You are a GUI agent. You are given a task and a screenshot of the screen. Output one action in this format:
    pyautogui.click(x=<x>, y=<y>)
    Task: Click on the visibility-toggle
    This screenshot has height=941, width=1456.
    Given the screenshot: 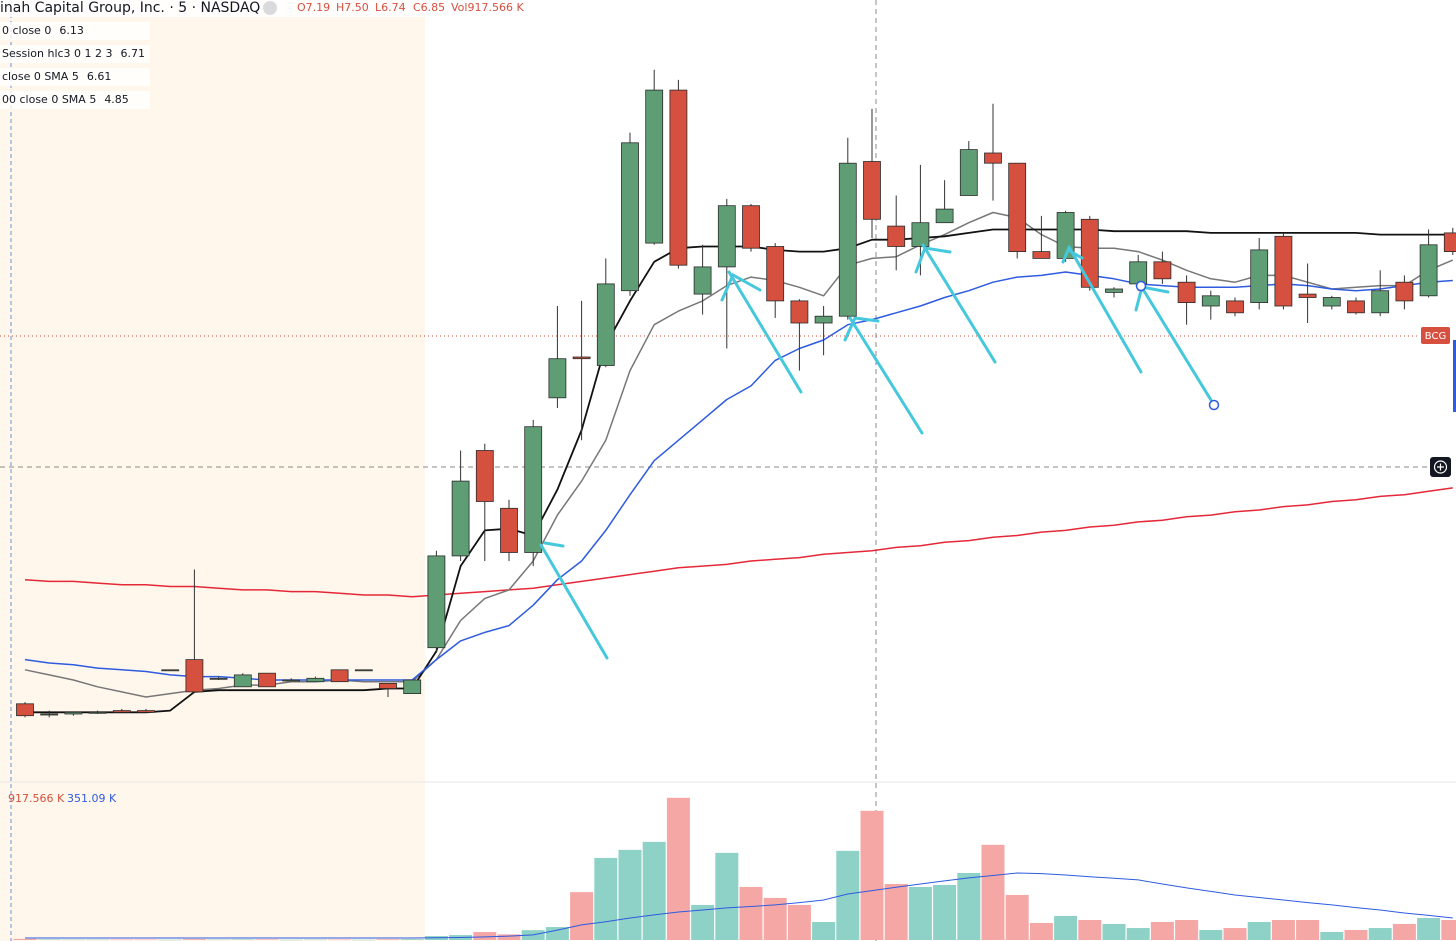 What is the action you would take?
    pyautogui.click(x=270, y=8)
    